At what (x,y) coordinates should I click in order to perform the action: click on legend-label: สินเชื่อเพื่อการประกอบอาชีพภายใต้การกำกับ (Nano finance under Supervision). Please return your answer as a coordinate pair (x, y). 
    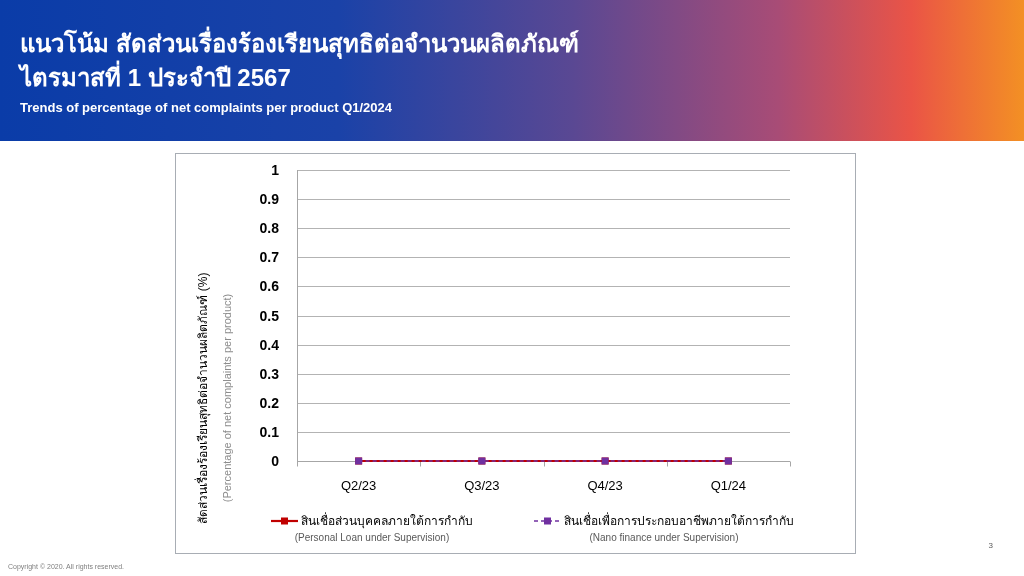
    Looking at the image, I should click on (679, 527).